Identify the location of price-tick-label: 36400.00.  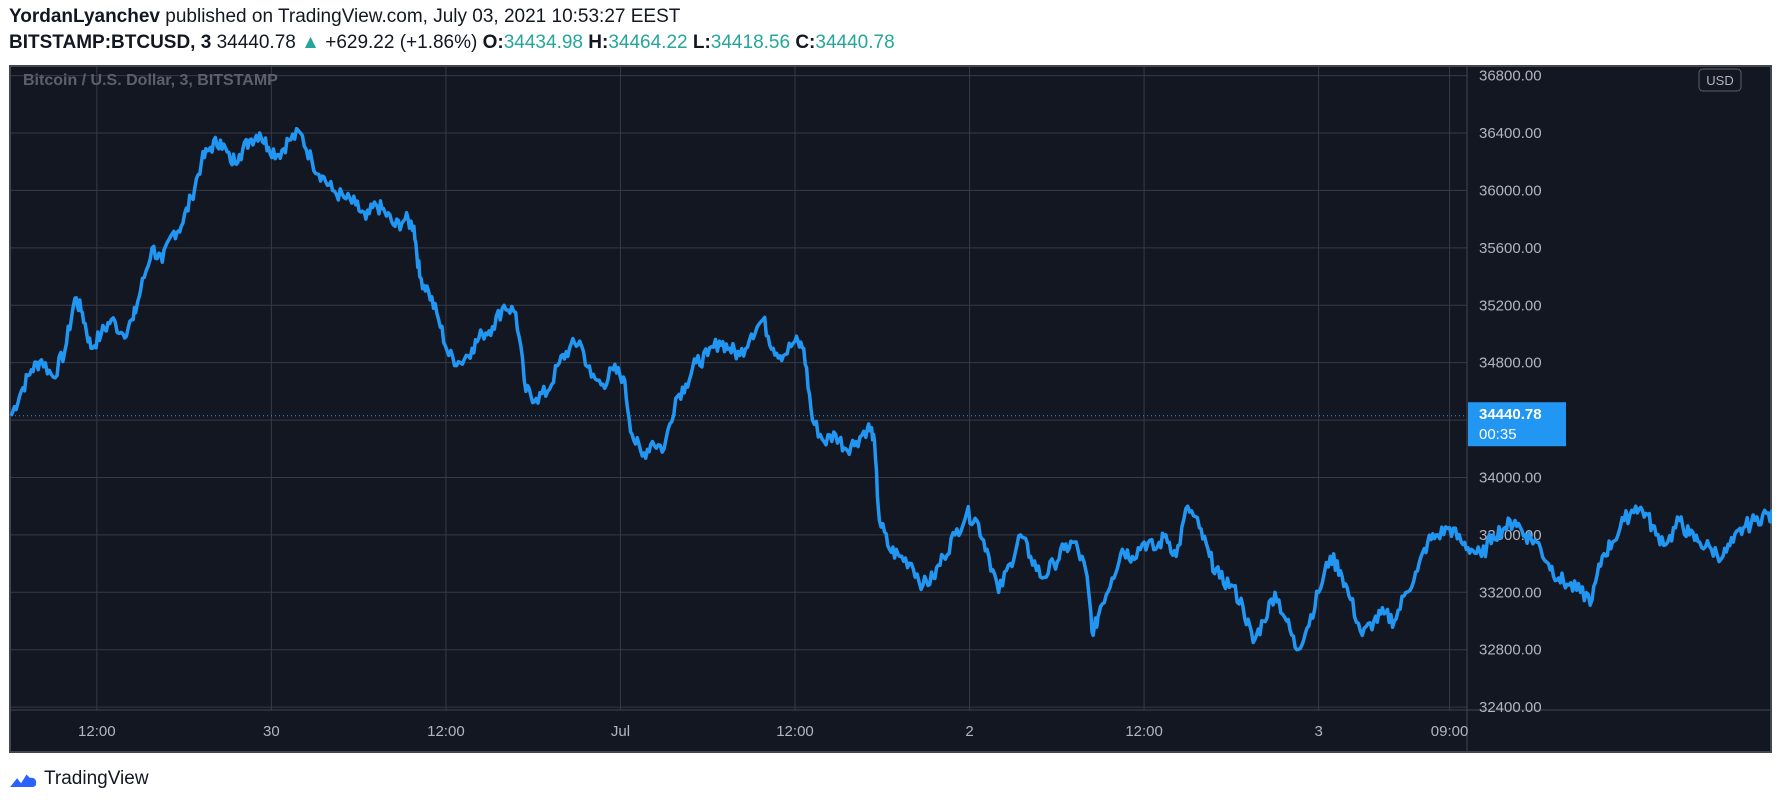
(1510, 133).